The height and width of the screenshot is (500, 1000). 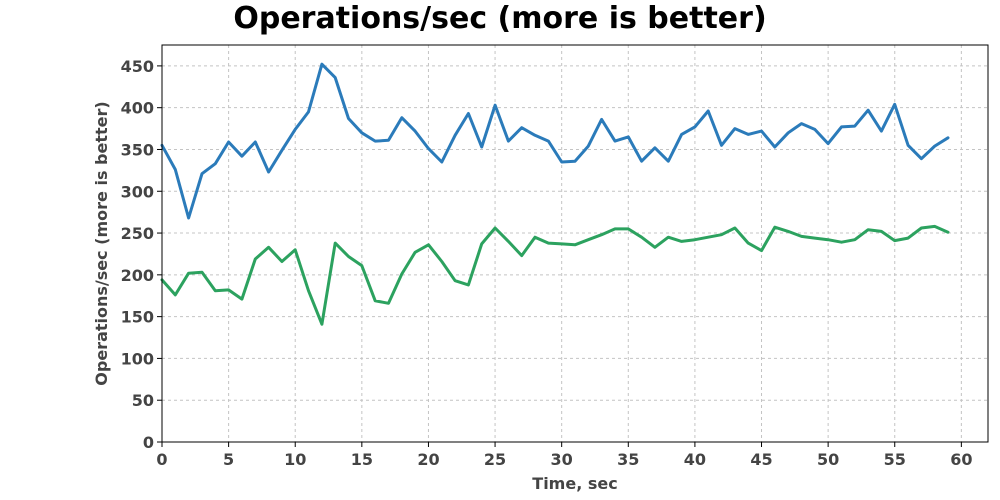 I want to click on x-tick-label: 20, so click(x=428, y=459).